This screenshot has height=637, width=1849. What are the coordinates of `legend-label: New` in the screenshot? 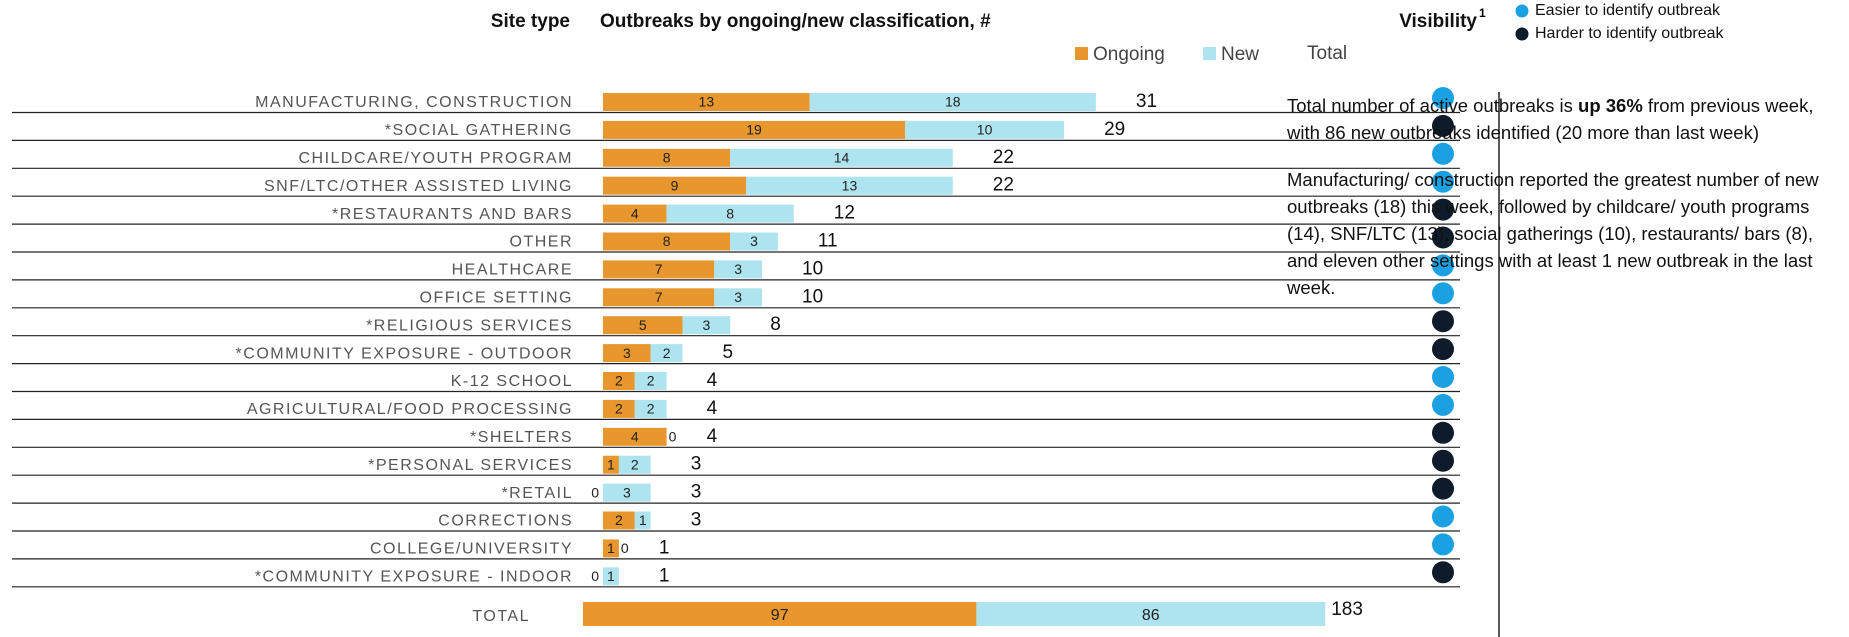 It's located at (1240, 54).